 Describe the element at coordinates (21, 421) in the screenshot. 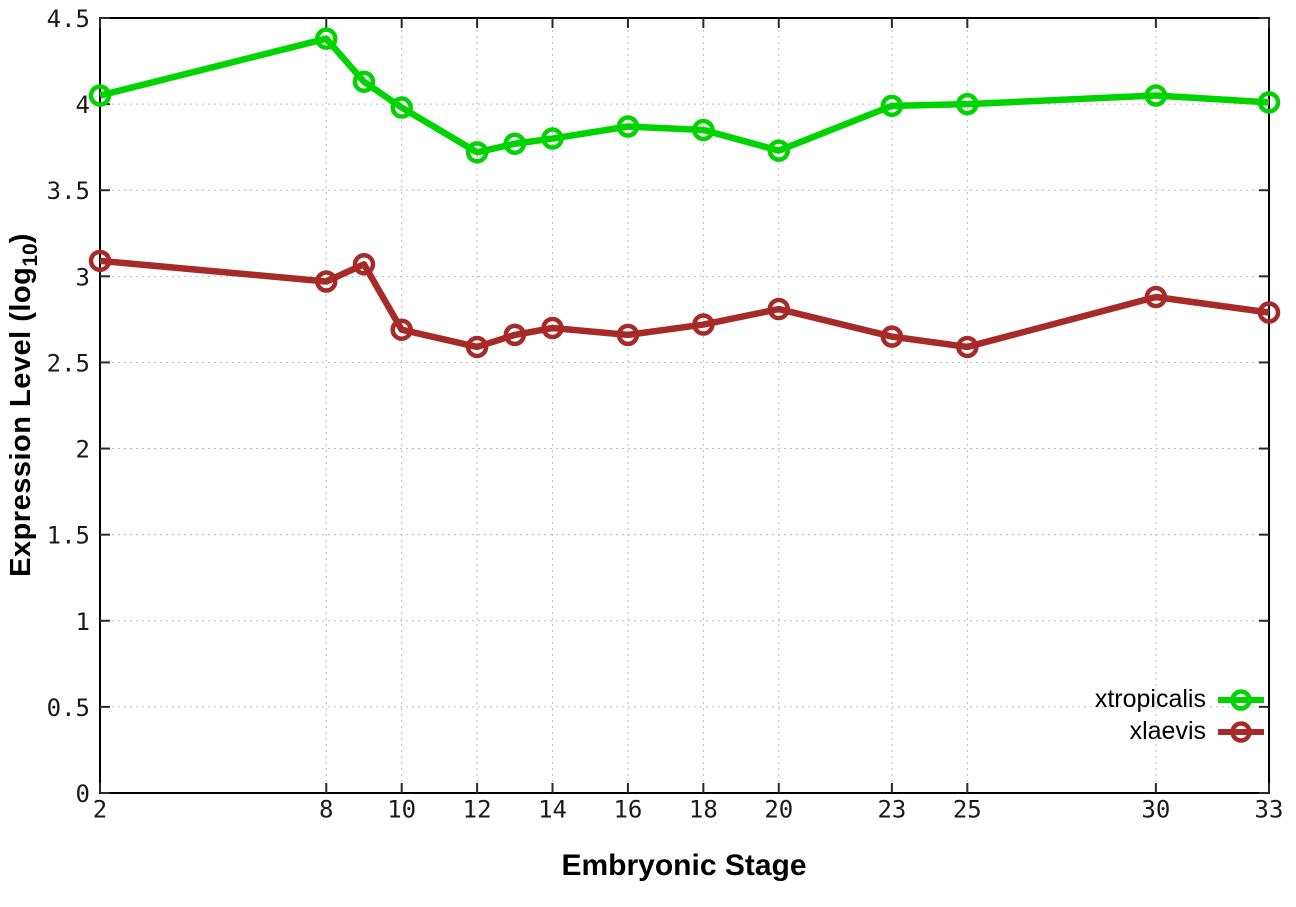

I see `y-axis-label-text: Expression Level (log` at that location.